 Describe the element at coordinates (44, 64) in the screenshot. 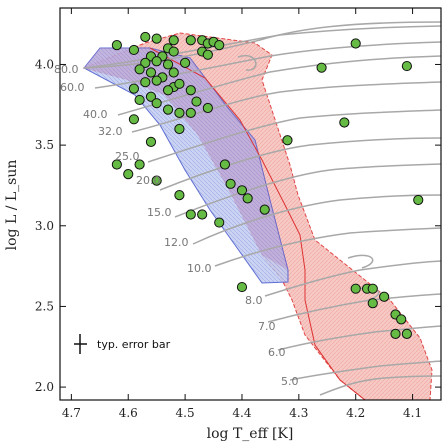

I see `y-tick-label: 4.0` at that location.